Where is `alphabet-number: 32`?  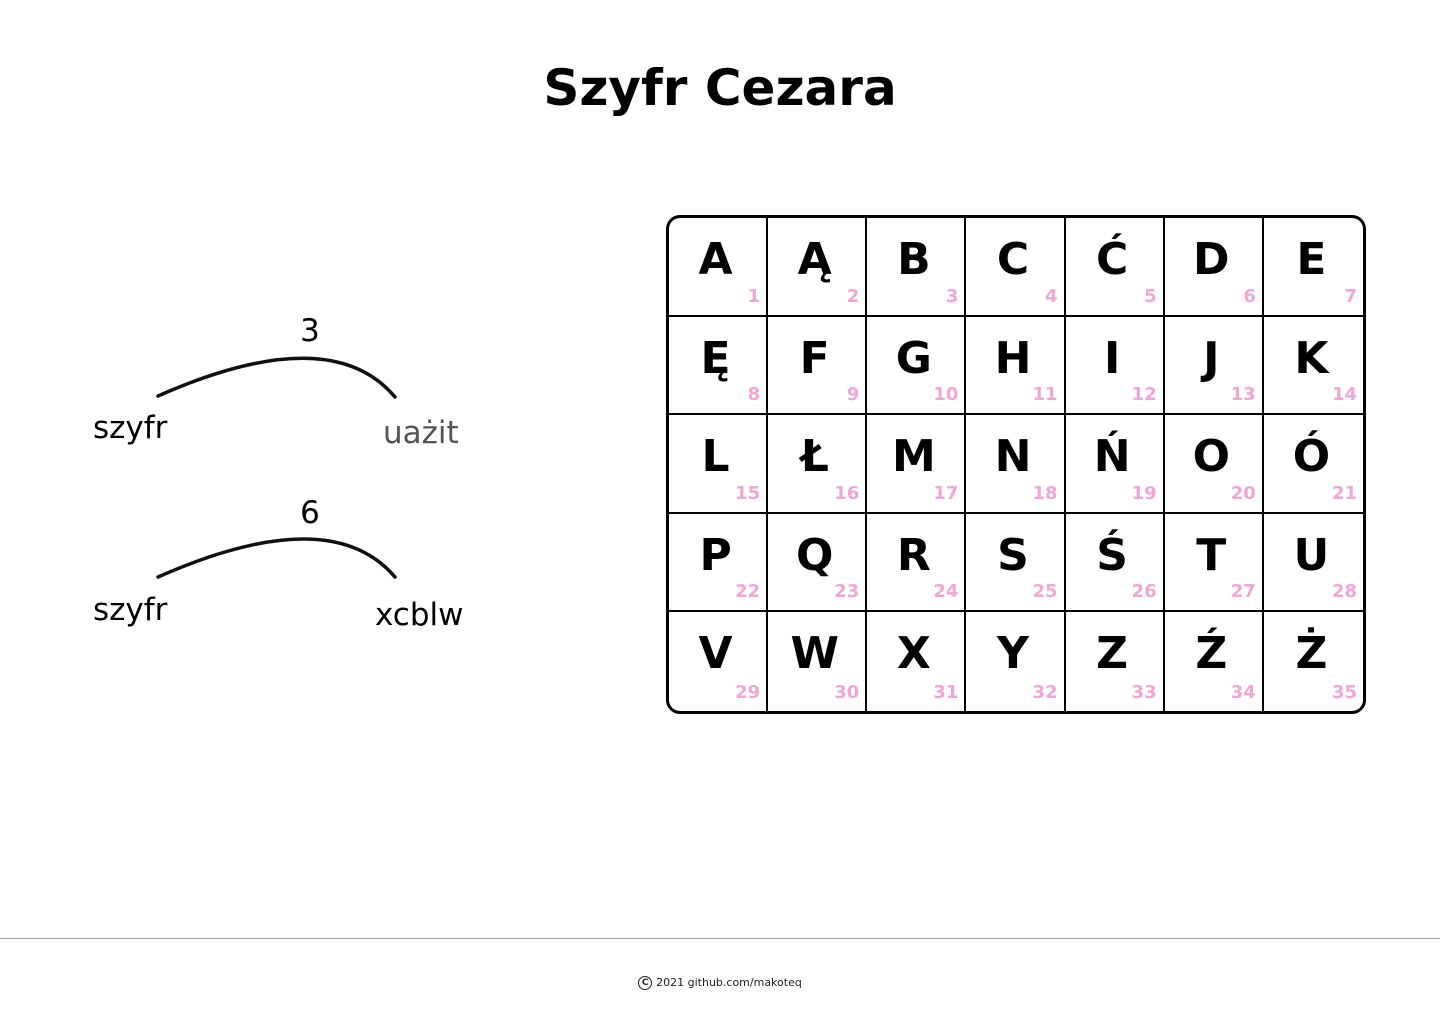 alphabet-number: 32 is located at coordinates (1045, 692).